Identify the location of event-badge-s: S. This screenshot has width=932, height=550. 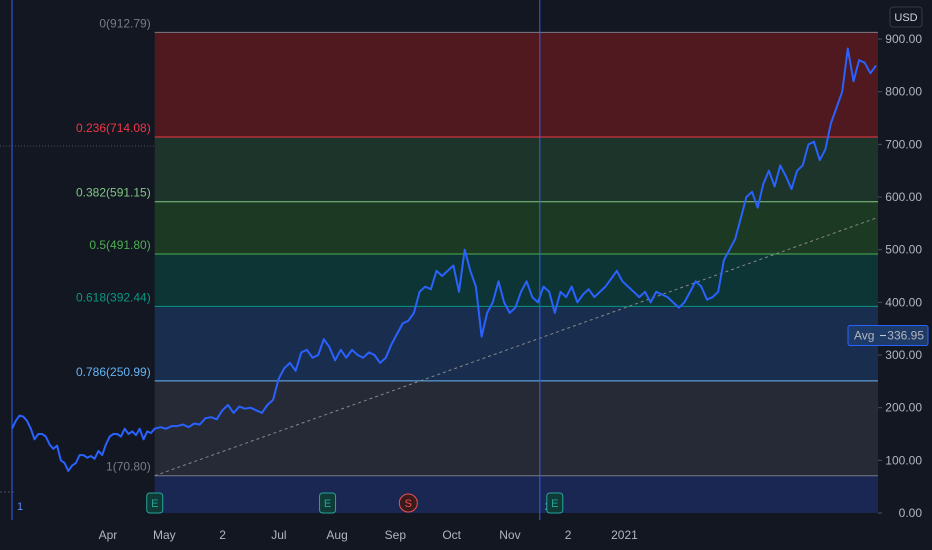
(408, 503).